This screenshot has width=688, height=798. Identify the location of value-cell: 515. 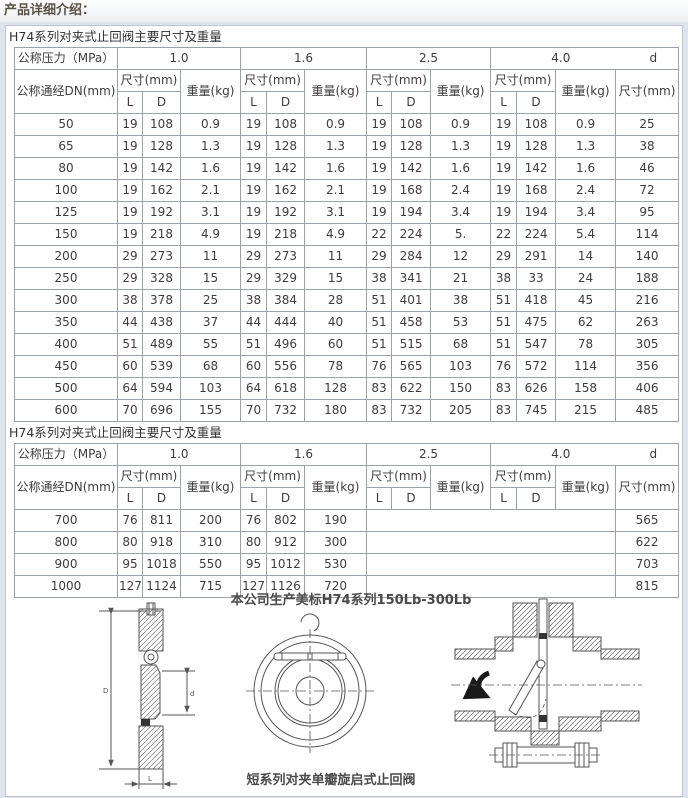
(411, 344).